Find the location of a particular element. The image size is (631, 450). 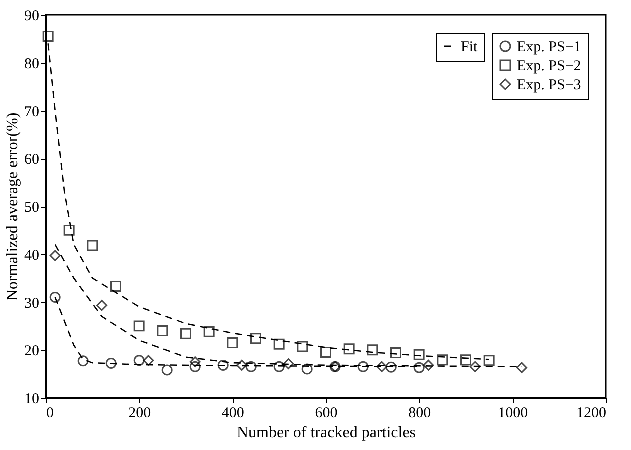

y-tick-label: 80 is located at coordinates (32, 64).